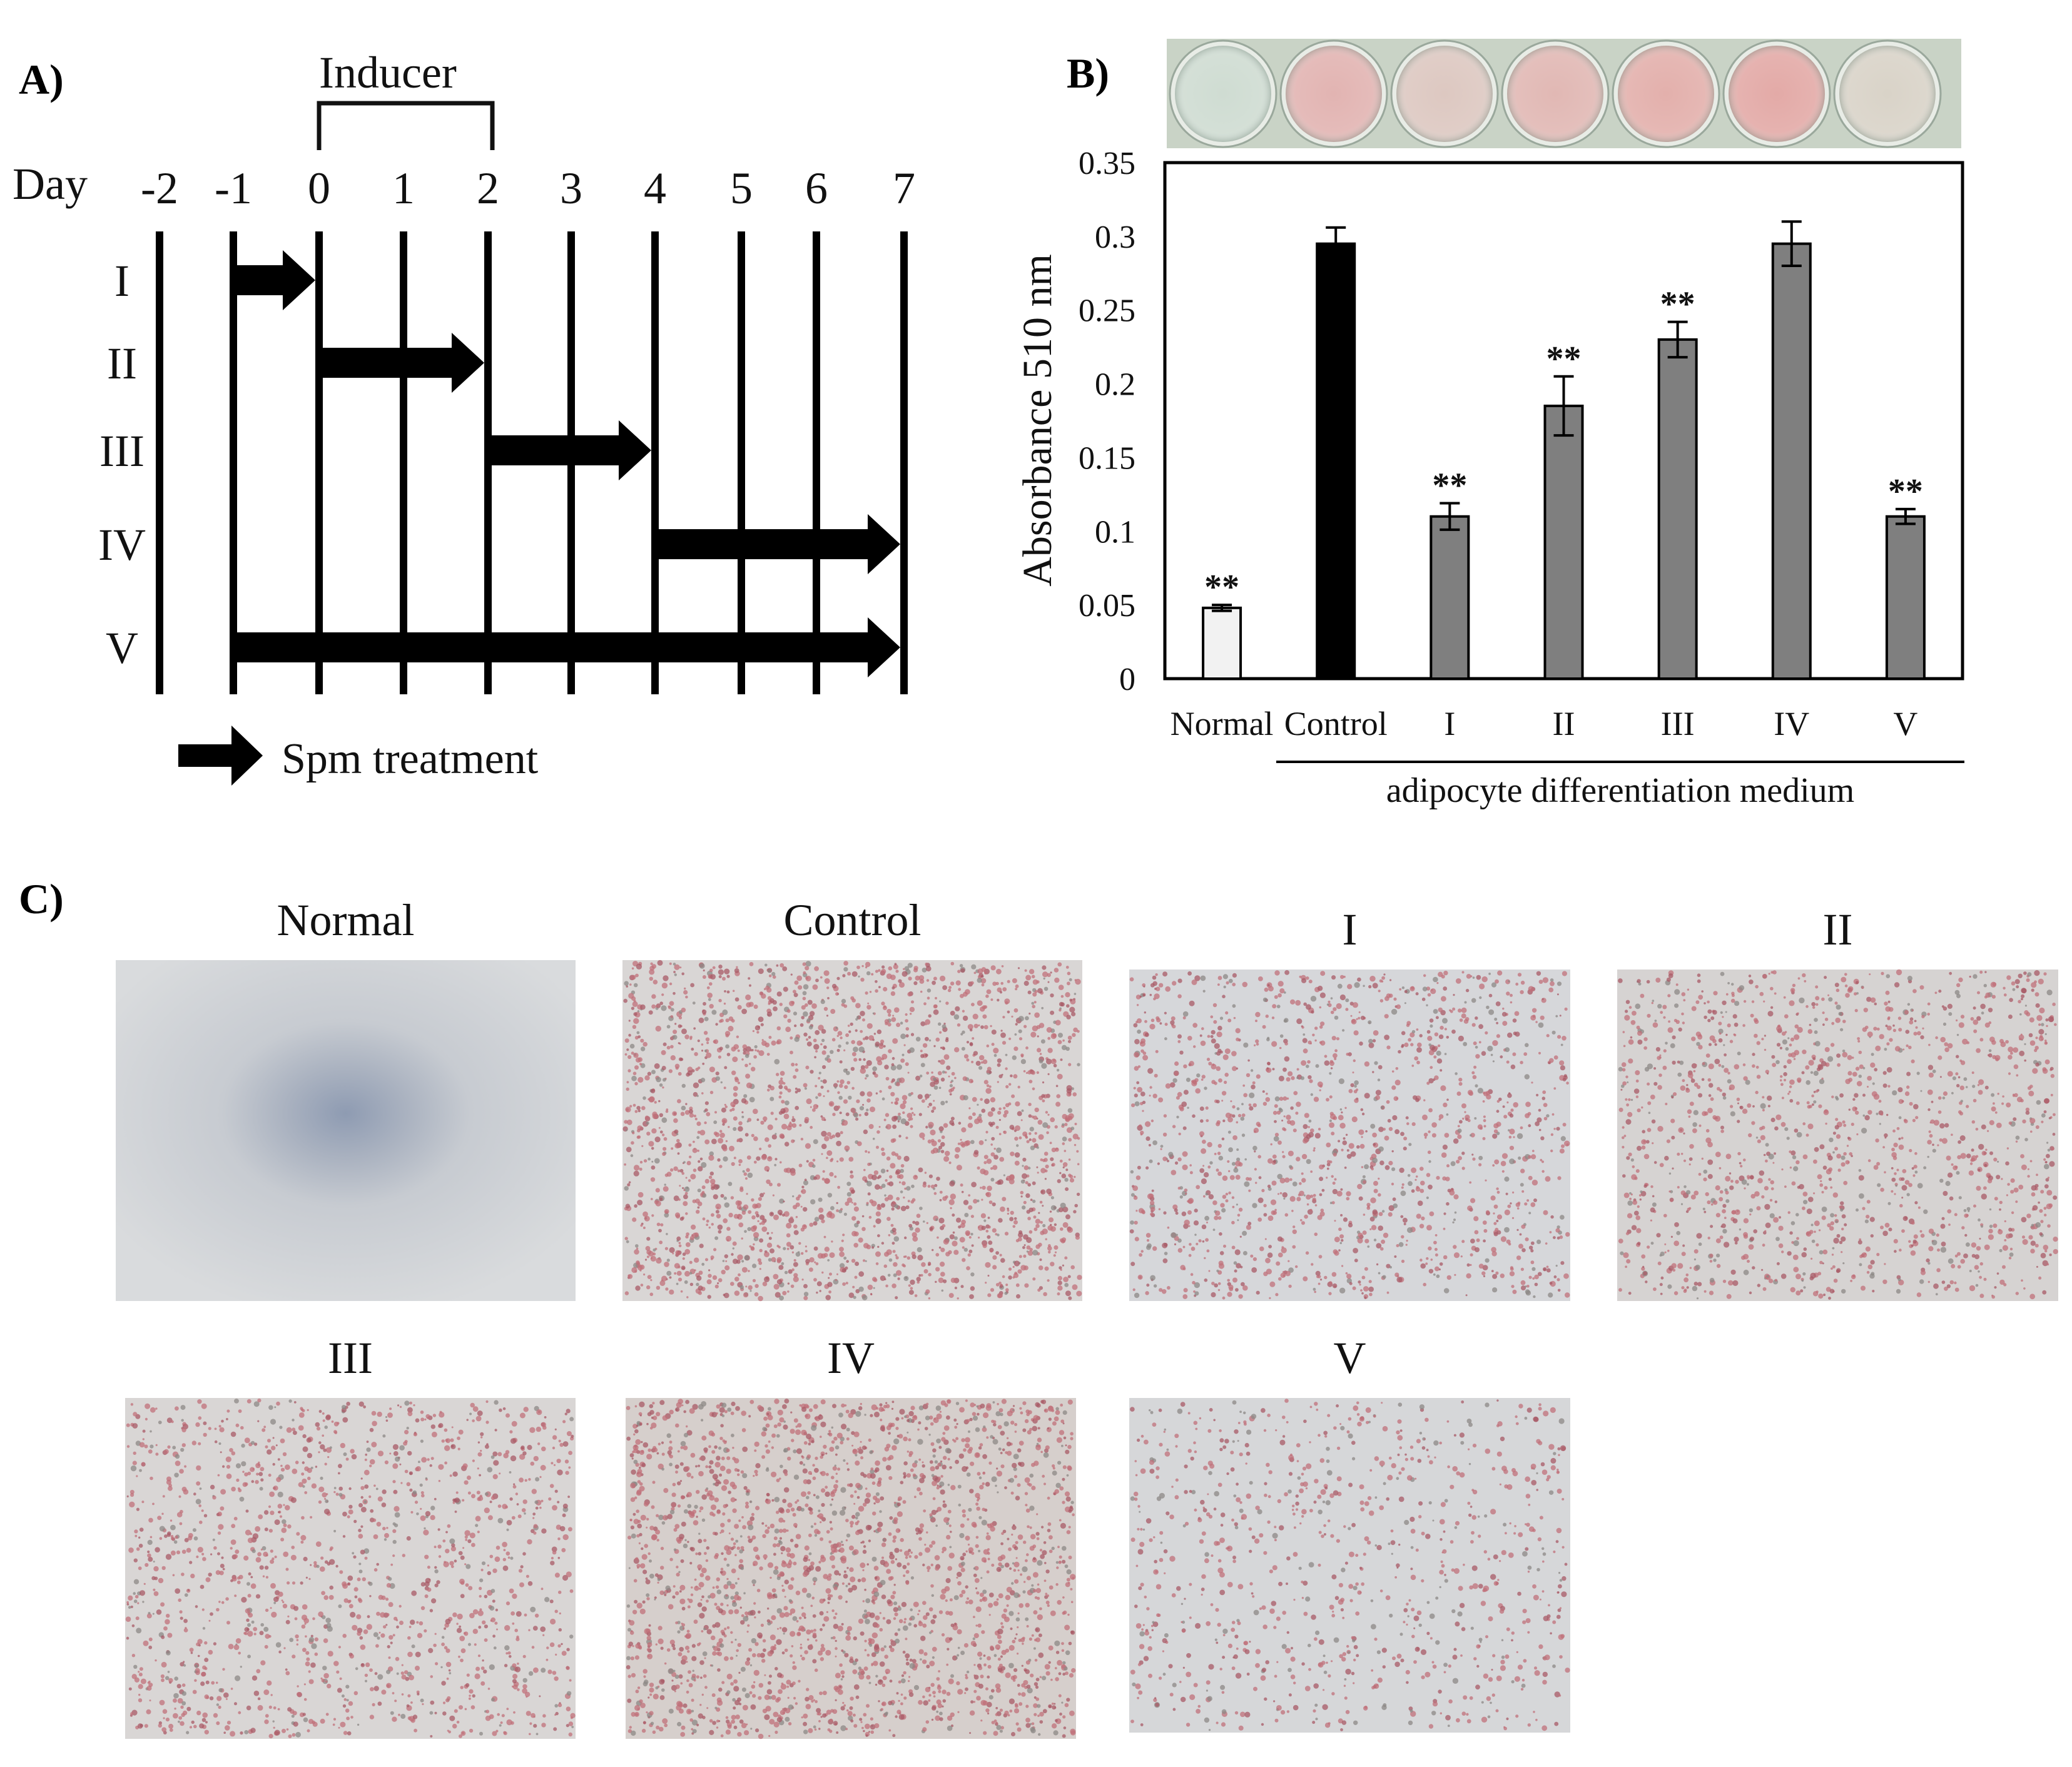 The height and width of the screenshot is (1767, 2072). Describe the element at coordinates (1088, 73) in the screenshot. I see `panel-b-label: B)` at that location.